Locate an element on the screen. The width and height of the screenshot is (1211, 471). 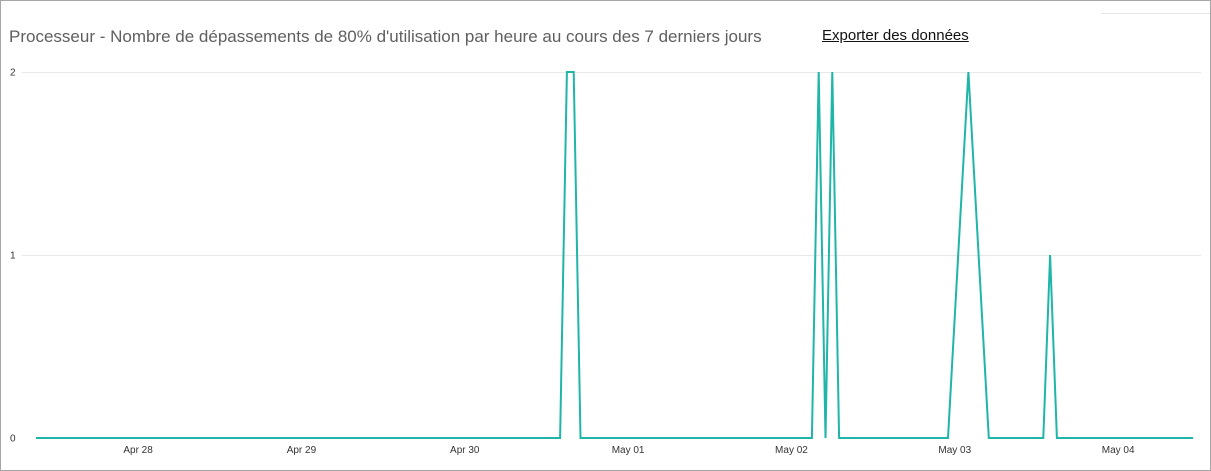
y-tick-label: 1 is located at coordinates (13, 256).